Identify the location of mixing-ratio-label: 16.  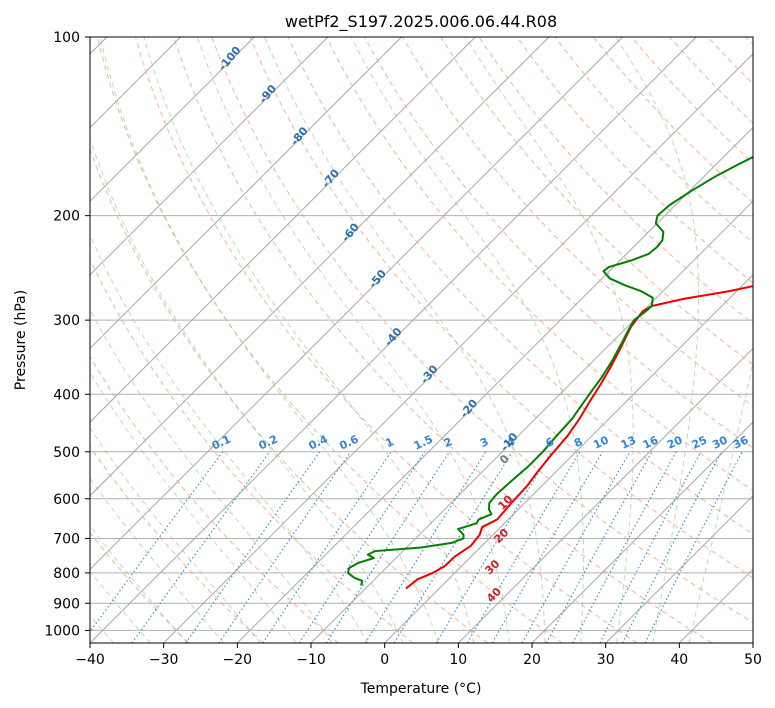
(651, 442).